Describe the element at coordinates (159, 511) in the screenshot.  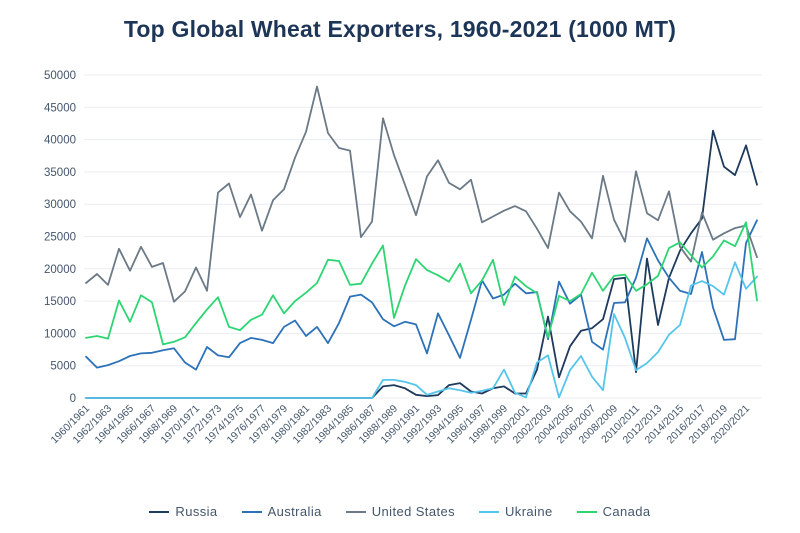
I see `legend-swatch-russia` at that location.